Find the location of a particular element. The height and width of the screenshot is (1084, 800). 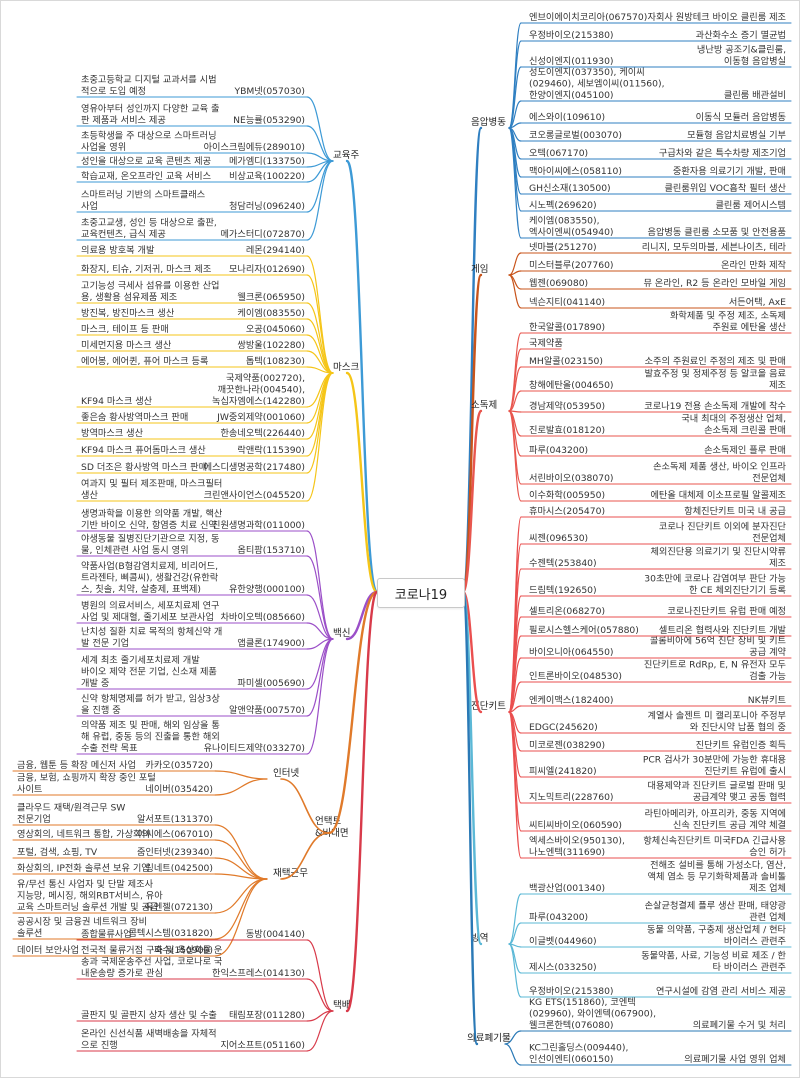

mindmap-node: 파루(043200) 손소독제인 플루 판매 is located at coordinates (657, 450).